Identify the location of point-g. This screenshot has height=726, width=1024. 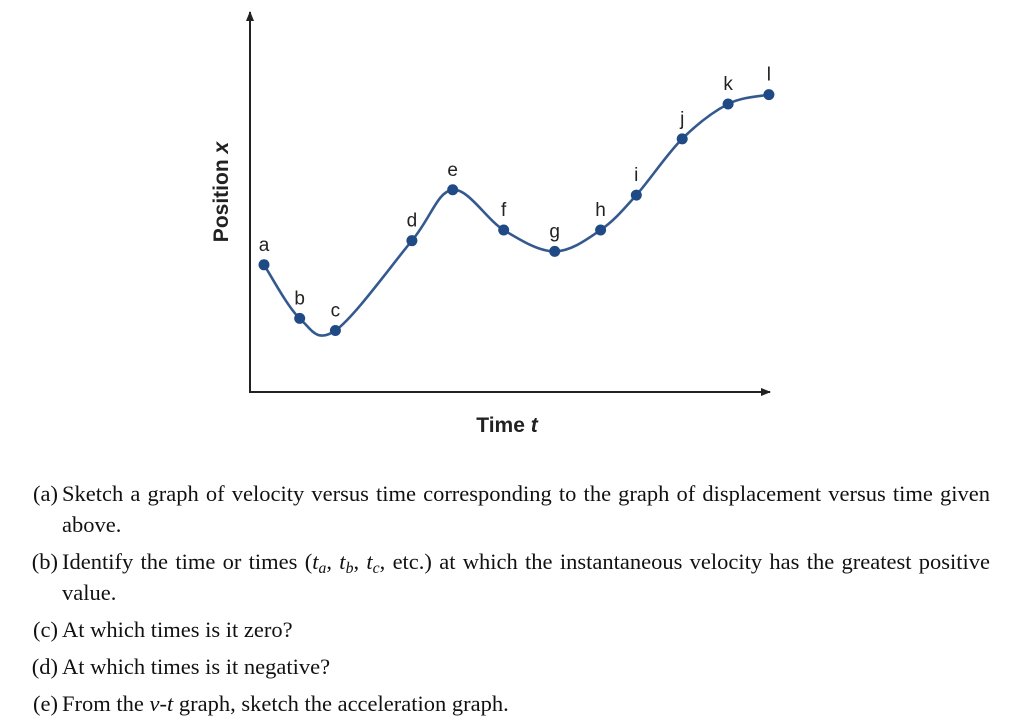
(555, 251).